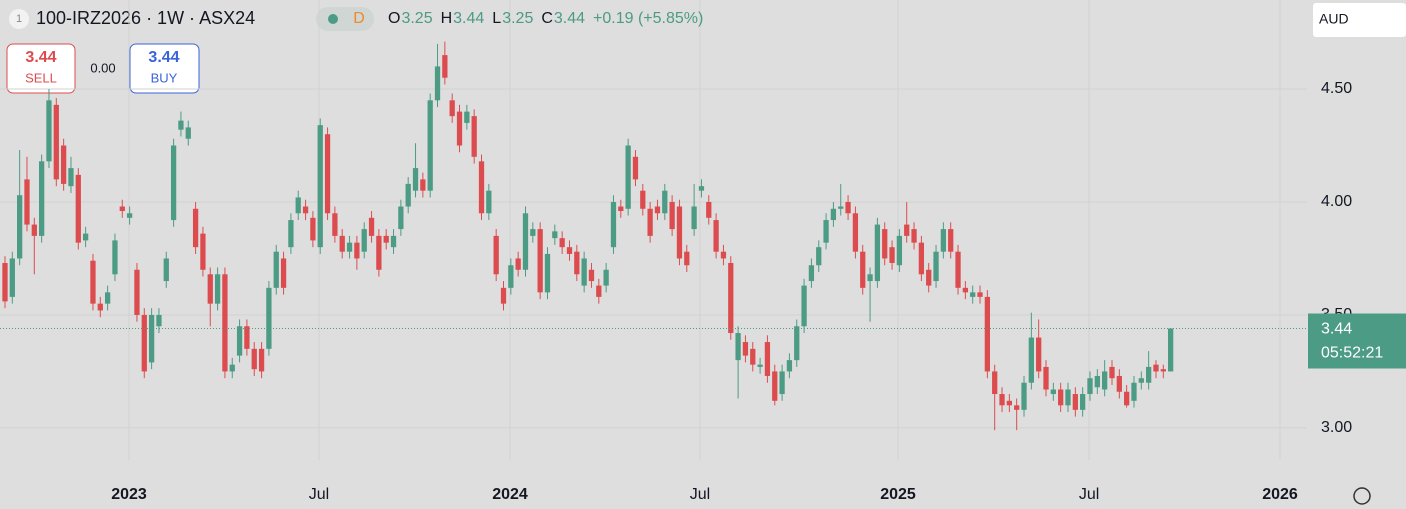 The image size is (1406, 509). What do you see at coordinates (898, 494) in the screenshot?
I see `x-tick-label: 2025` at bounding box center [898, 494].